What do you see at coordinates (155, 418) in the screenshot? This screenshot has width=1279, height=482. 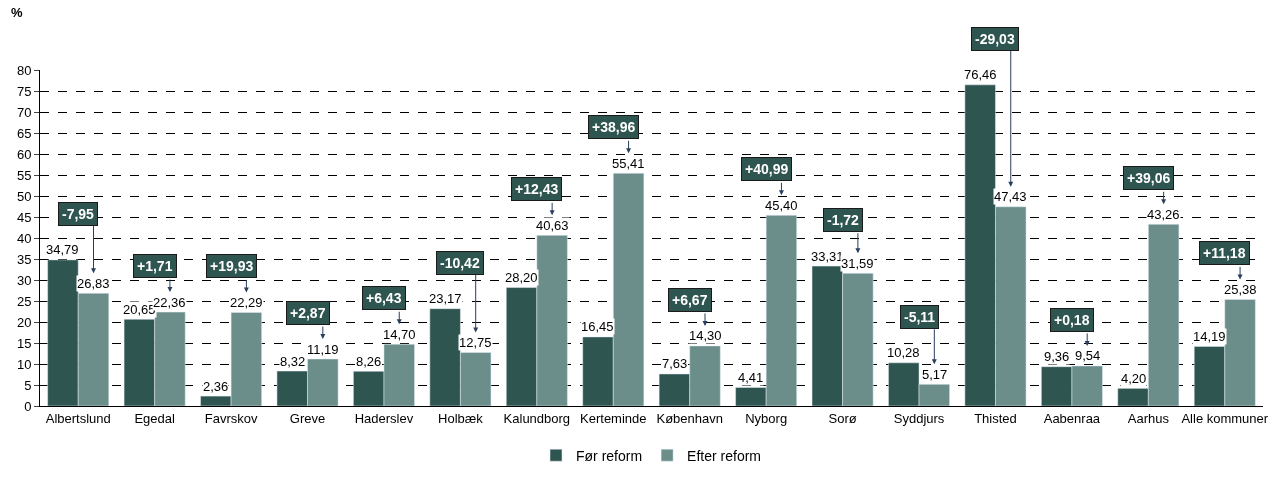 I see `x-tick-label: Egedal` at bounding box center [155, 418].